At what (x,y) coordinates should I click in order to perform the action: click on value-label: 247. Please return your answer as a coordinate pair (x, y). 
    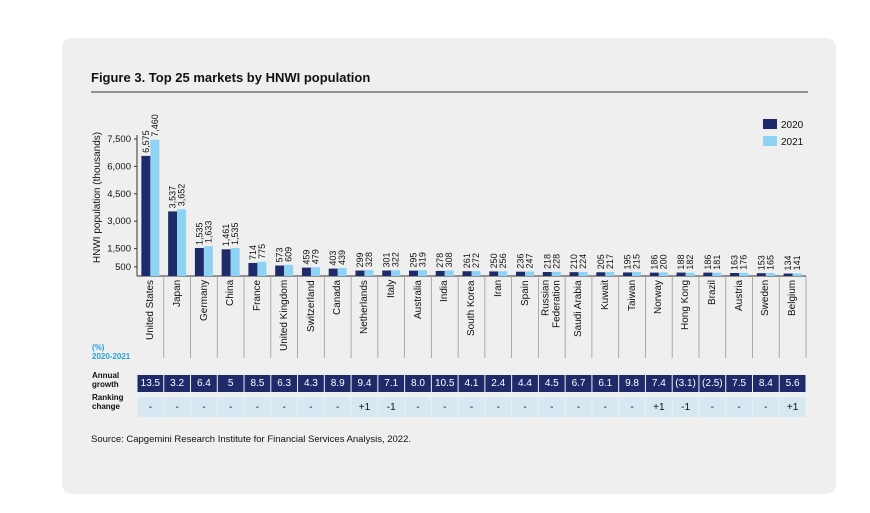
    Looking at the image, I should click on (530, 260).